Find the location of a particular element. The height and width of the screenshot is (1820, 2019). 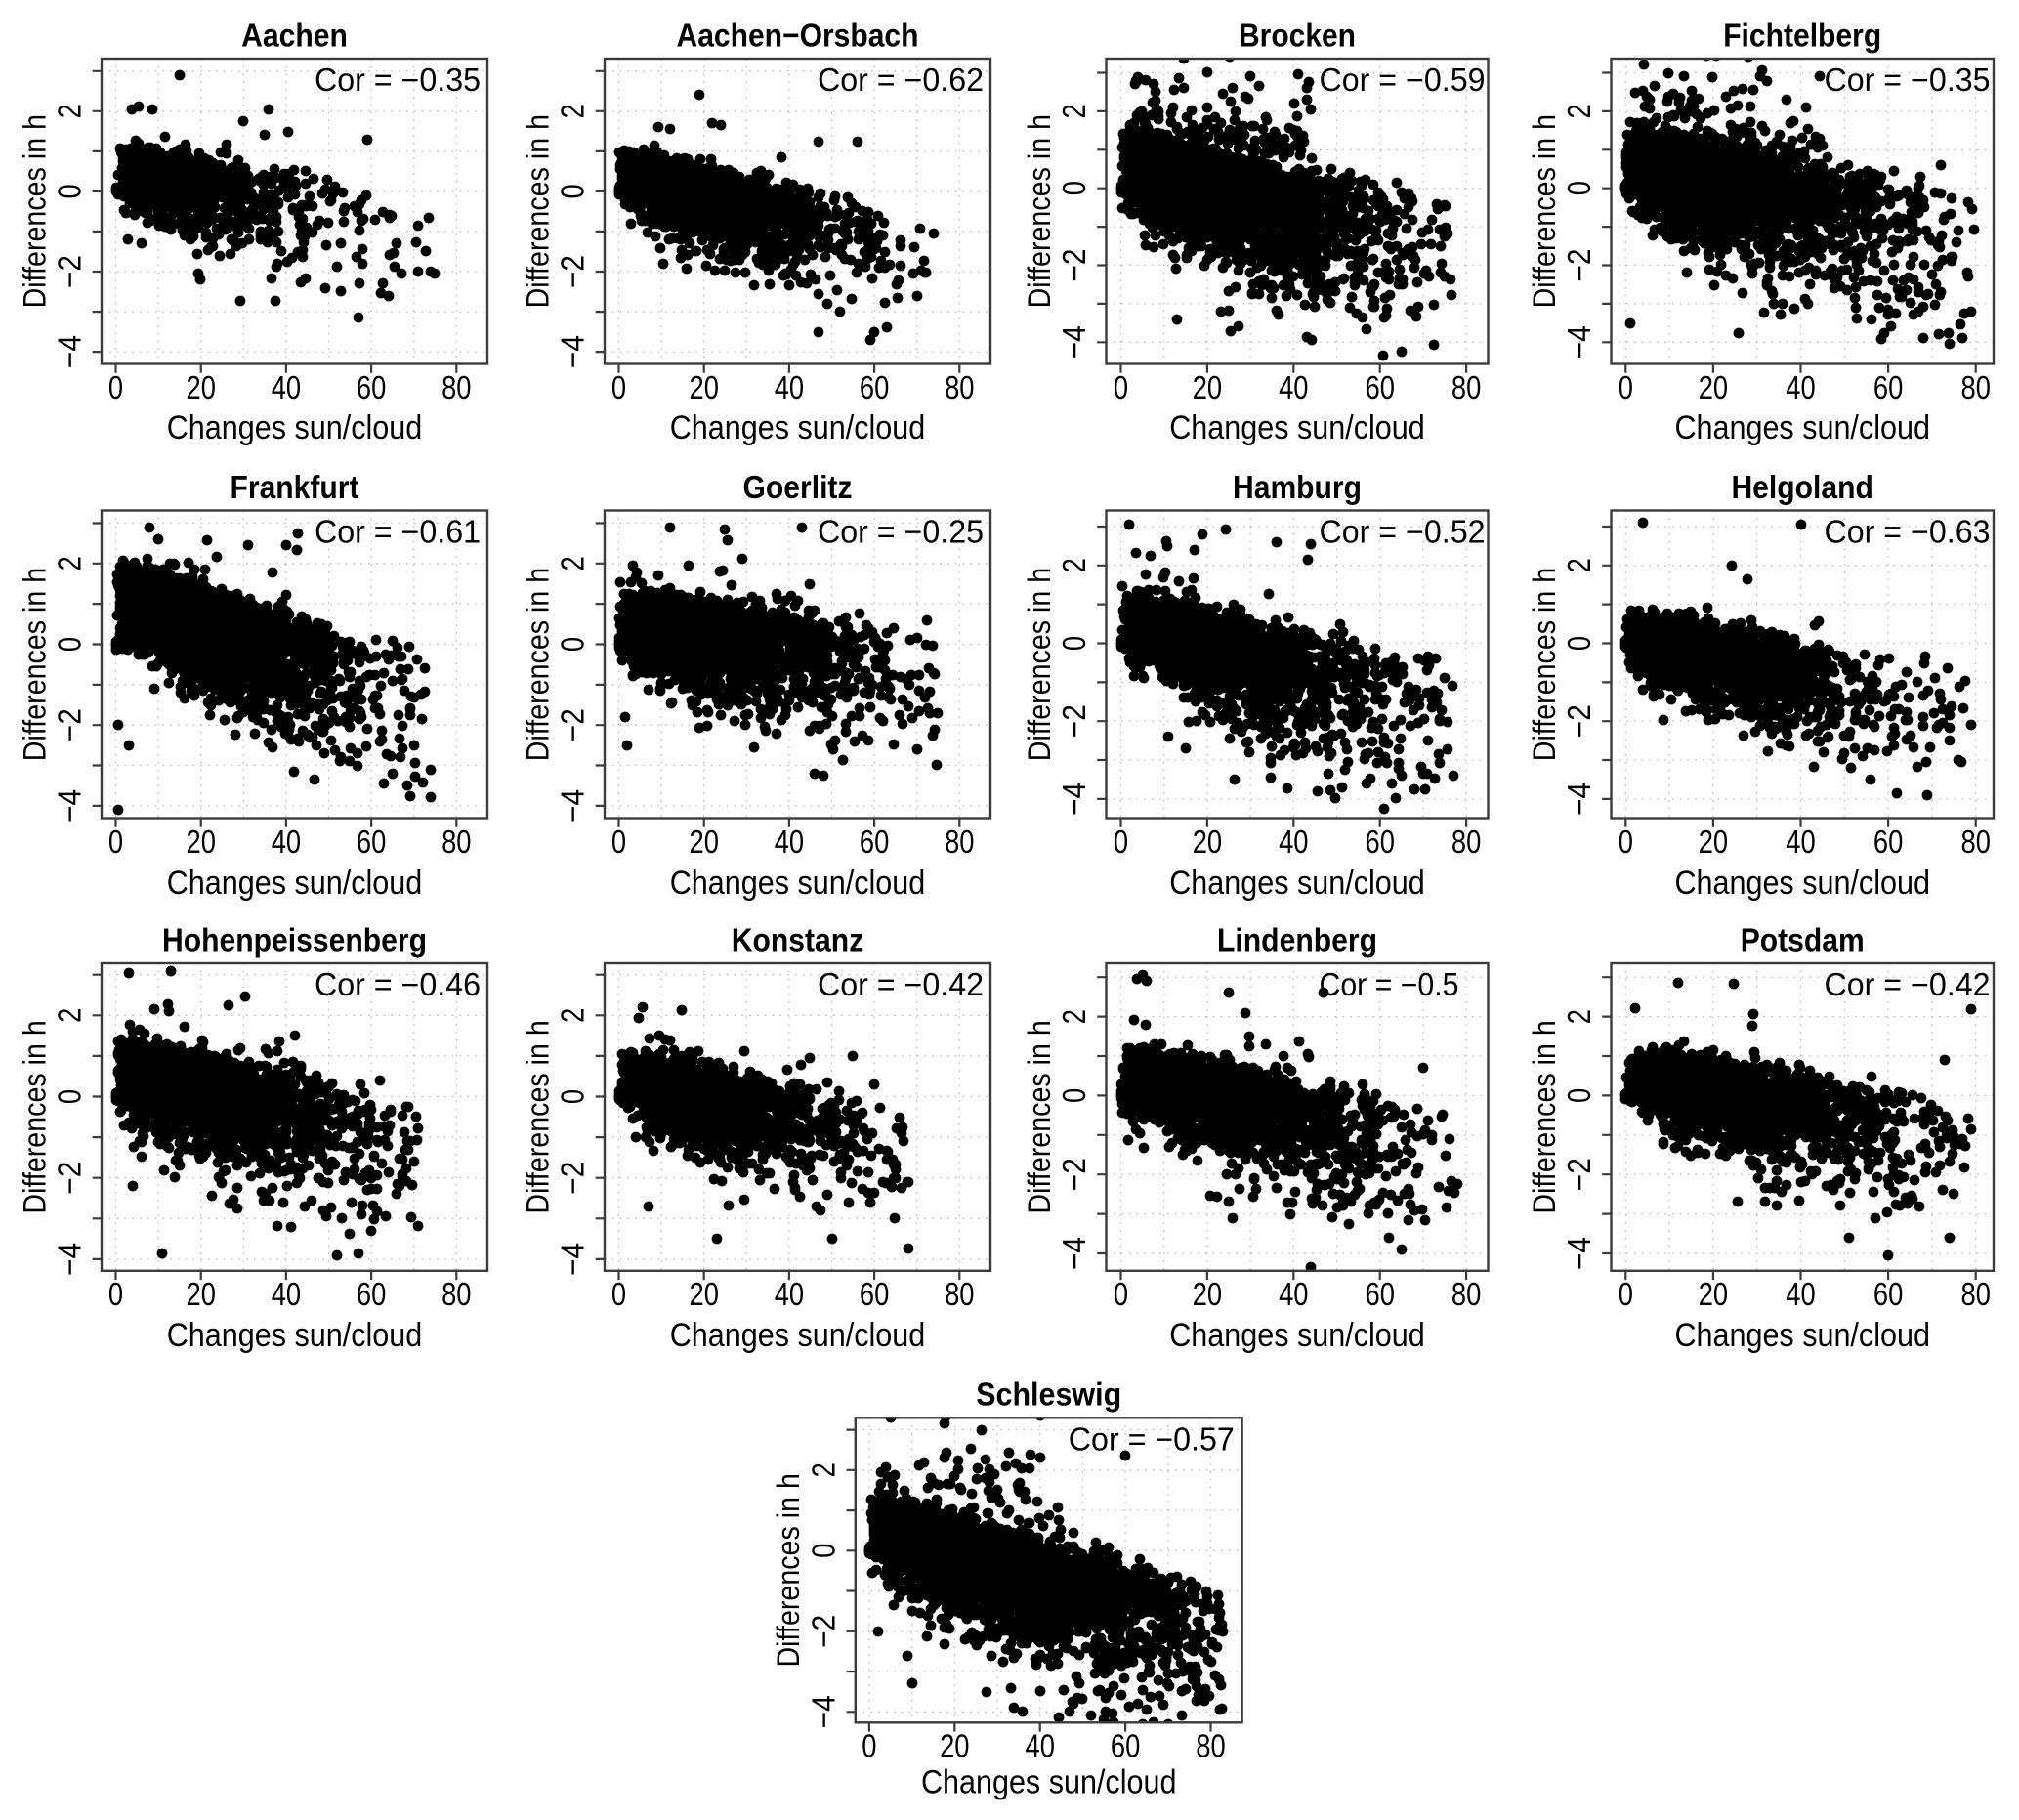

svg-text: Fichtelberg is located at coordinates (1802, 36).